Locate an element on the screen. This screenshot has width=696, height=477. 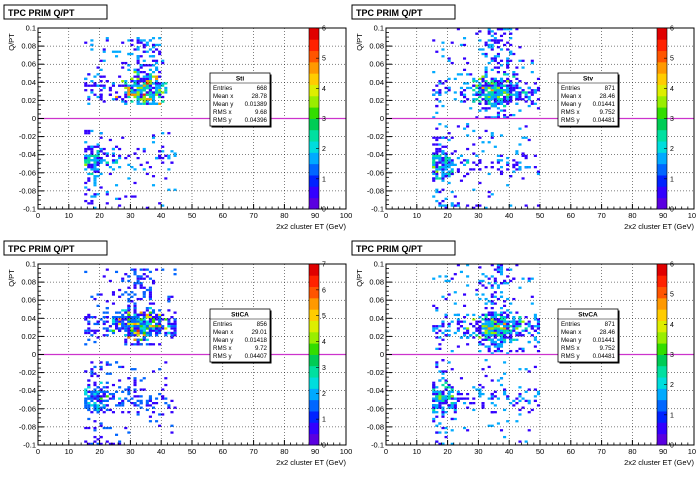
stats-label: RMS x is located at coordinates (570, 112).